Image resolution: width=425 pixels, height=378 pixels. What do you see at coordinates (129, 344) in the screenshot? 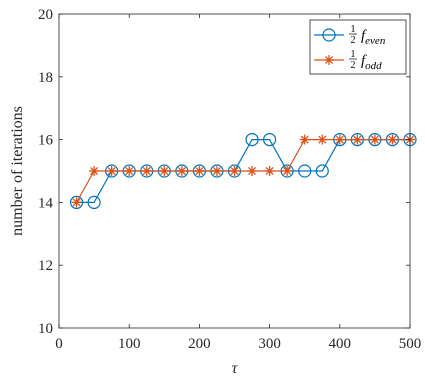
I see `x-tick-label: 100` at bounding box center [129, 344].